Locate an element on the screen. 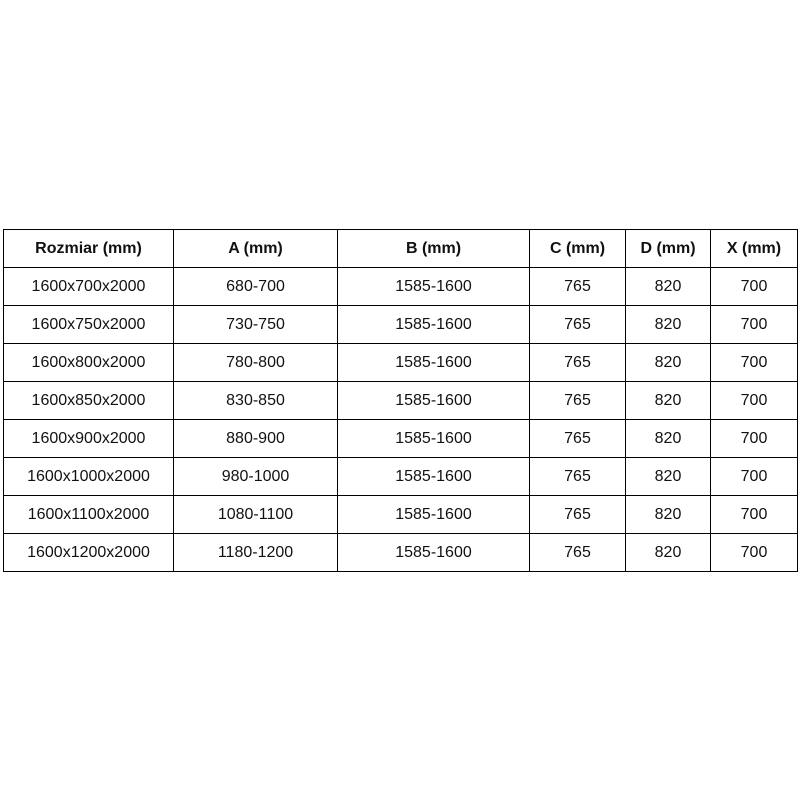 This screenshot has width=800, height=800. table-row: 1600x750x2000 730-750 1585-1600 765 820 700 is located at coordinates (400, 324).